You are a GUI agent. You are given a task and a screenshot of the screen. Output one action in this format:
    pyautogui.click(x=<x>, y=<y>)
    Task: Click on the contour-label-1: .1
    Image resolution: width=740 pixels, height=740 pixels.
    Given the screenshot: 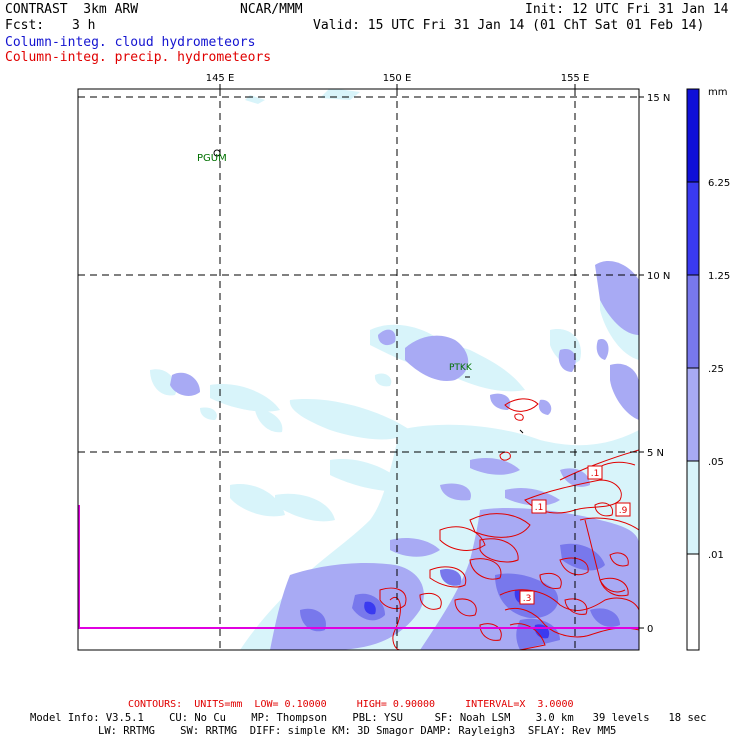 What is the action you would take?
    pyautogui.click(x=595, y=472)
    